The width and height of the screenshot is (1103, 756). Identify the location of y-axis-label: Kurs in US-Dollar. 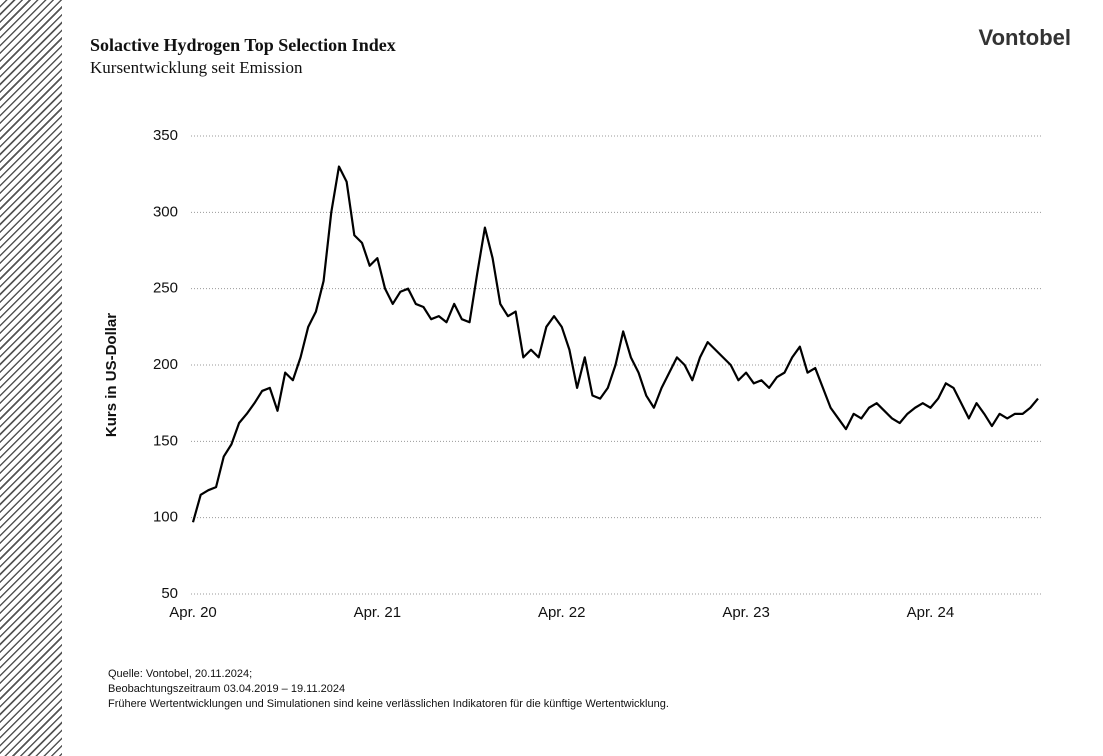
(111, 375).